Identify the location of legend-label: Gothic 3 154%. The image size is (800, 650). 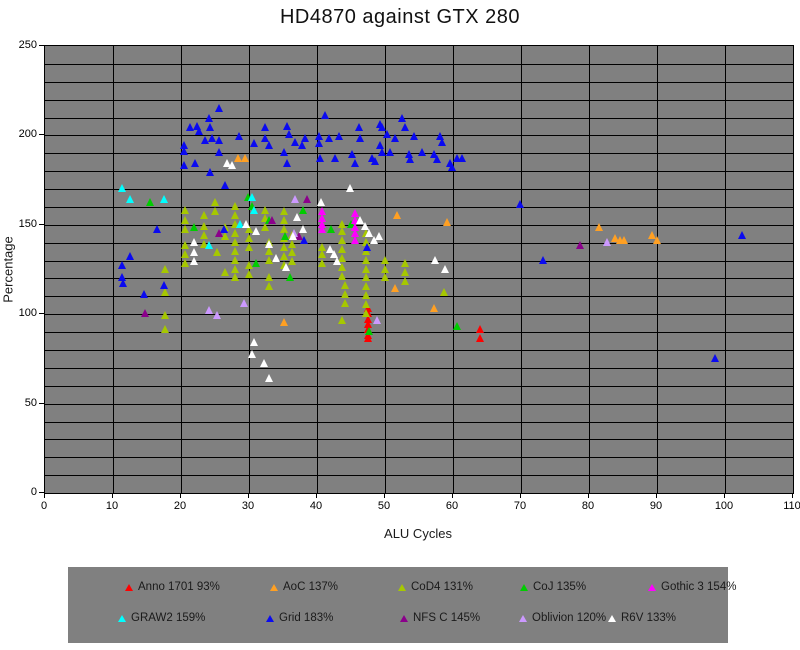
(699, 587).